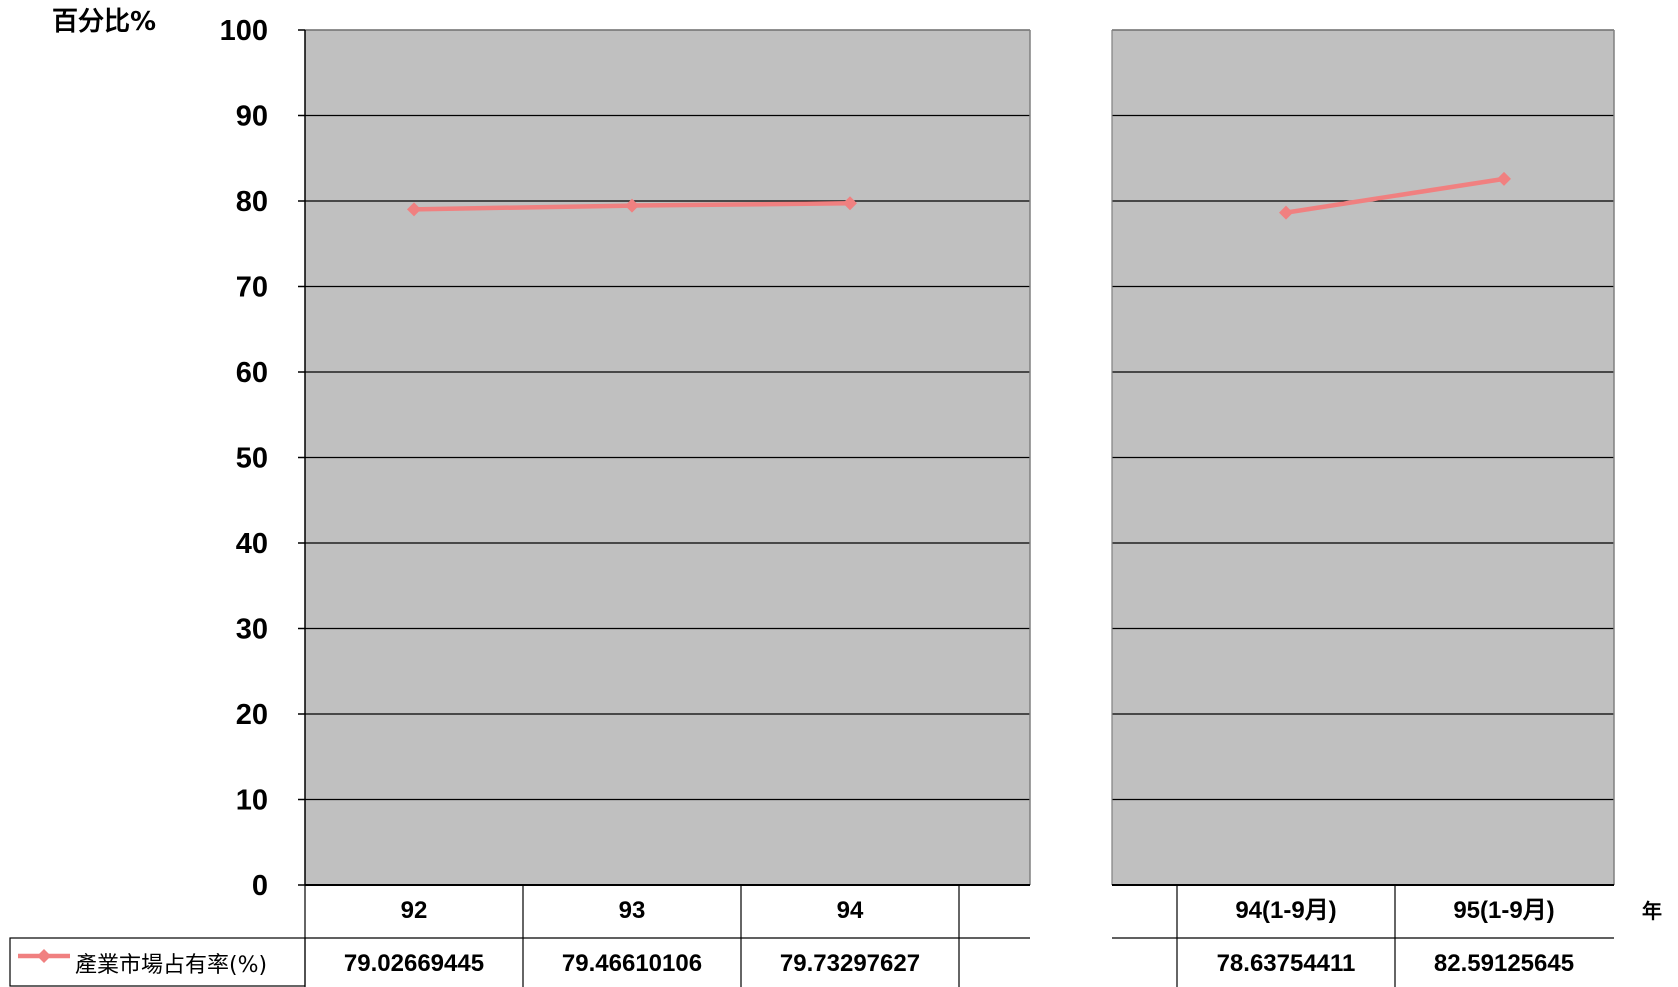  What do you see at coordinates (850, 963) in the screenshot?
I see `table-value-1-2: 79.73297627` at bounding box center [850, 963].